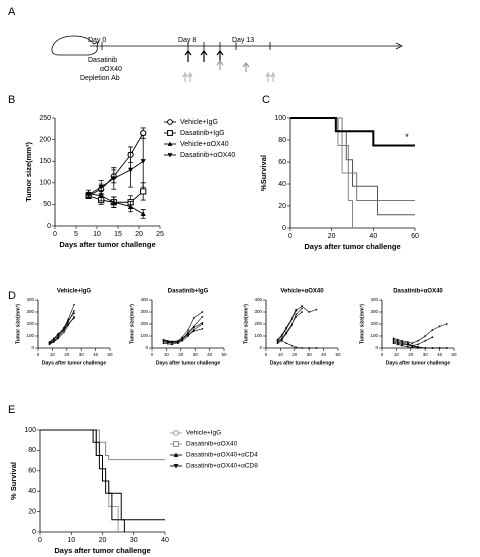  I want to click on y-tick-label: 200, so click(30, 323).